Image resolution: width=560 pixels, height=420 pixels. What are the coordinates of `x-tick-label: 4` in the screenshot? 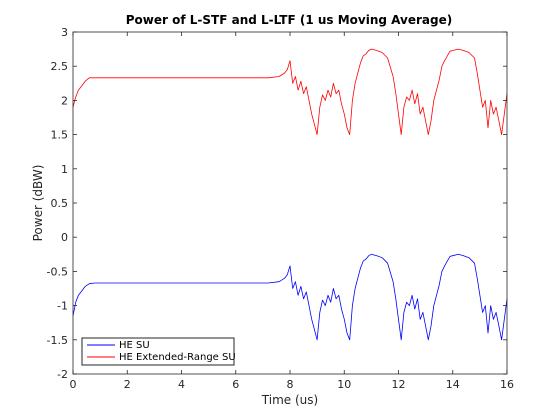 It's located at (181, 384).